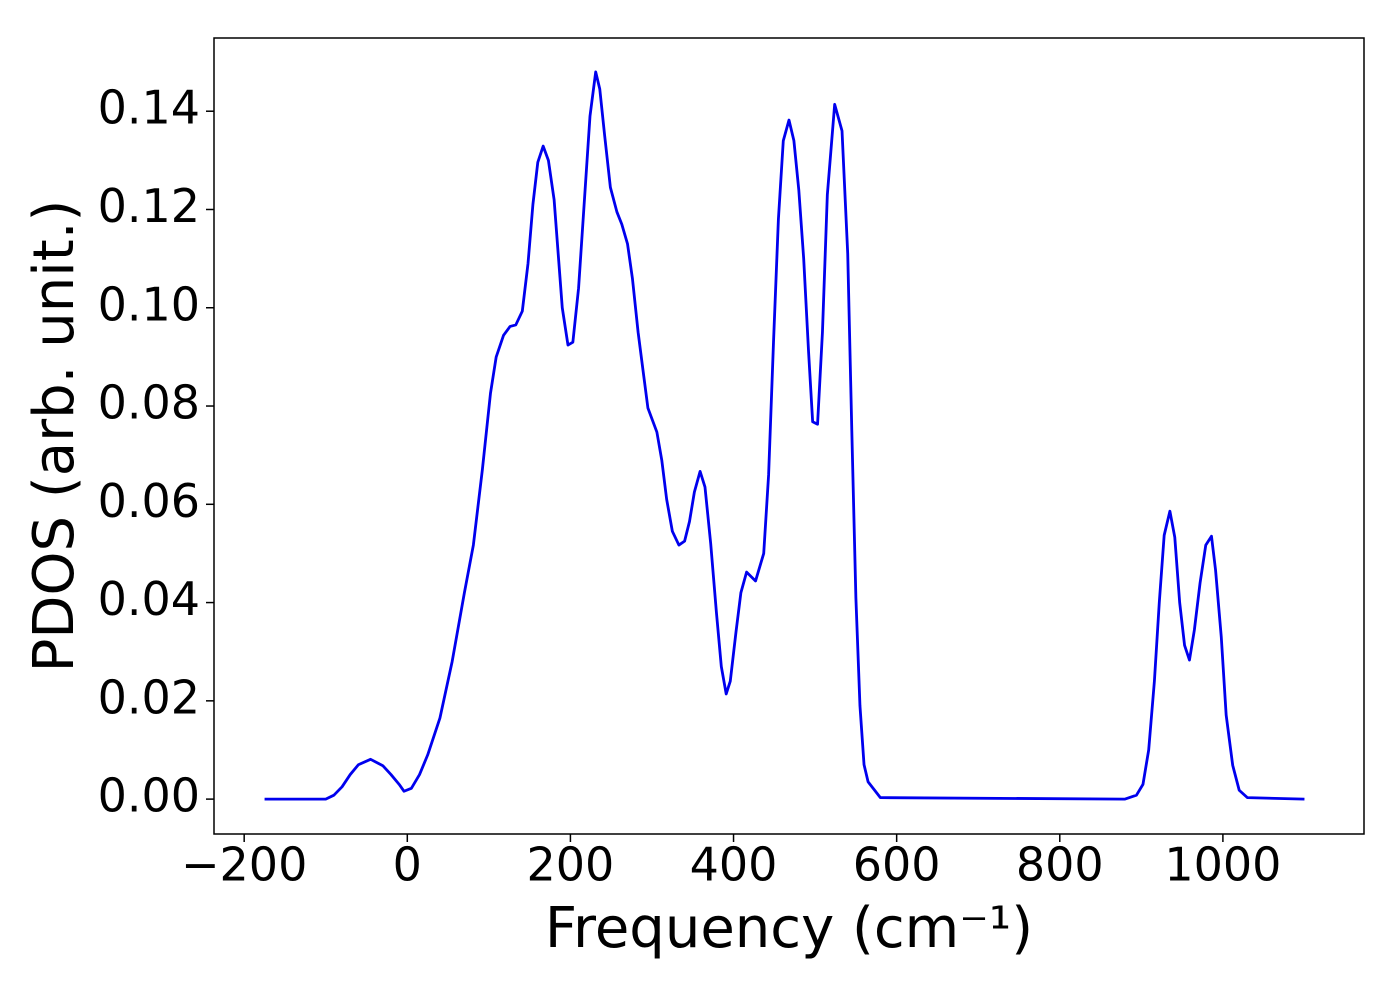 The width and height of the screenshot is (1400, 1000). What do you see at coordinates (1060, 865) in the screenshot?
I see `x-tick-label: 800` at bounding box center [1060, 865].